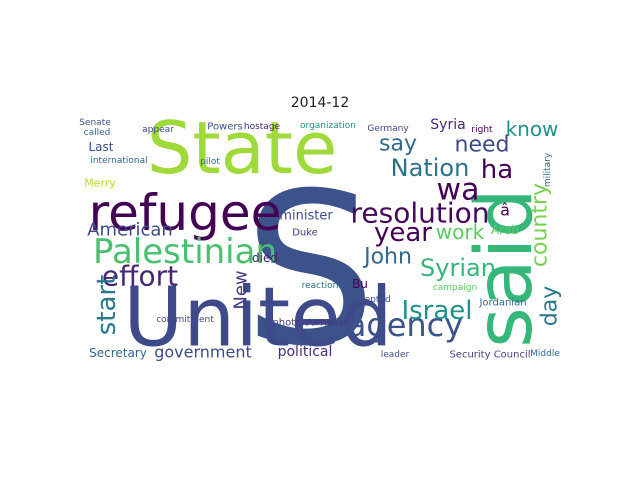 The width and height of the screenshot is (640, 480). What do you see at coordinates (305, 233) in the screenshot?
I see `word: Duke` at bounding box center [305, 233].